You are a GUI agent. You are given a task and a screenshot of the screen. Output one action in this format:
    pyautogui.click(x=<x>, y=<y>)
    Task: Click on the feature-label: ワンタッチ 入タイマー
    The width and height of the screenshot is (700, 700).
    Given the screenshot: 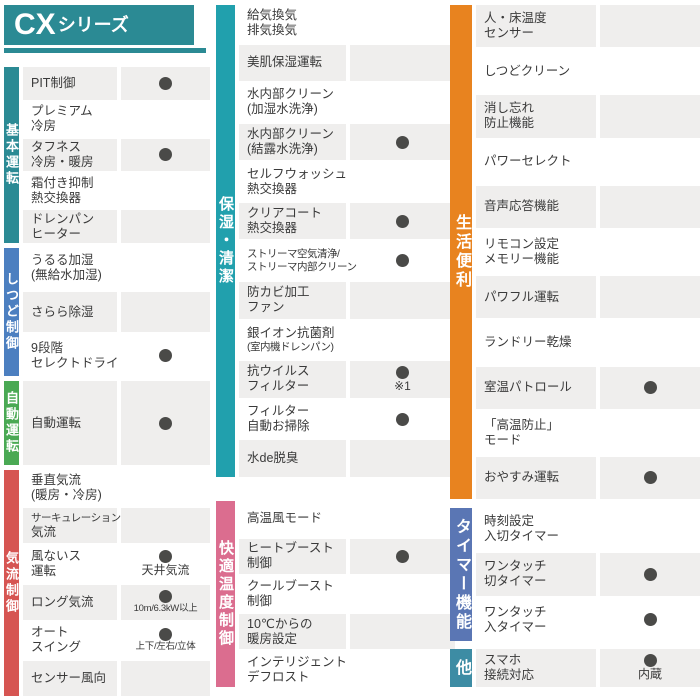 What is the action you would take?
    pyautogui.click(x=536, y=620)
    